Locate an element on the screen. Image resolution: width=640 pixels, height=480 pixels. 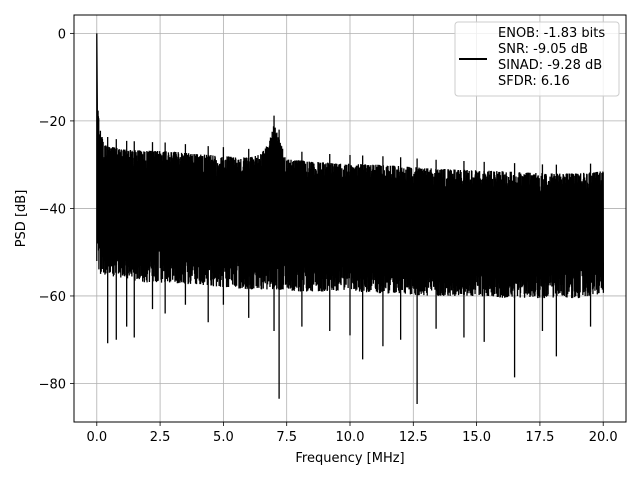
x-axis-label: Frequency [MHz] is located at coordinates (349, 458).